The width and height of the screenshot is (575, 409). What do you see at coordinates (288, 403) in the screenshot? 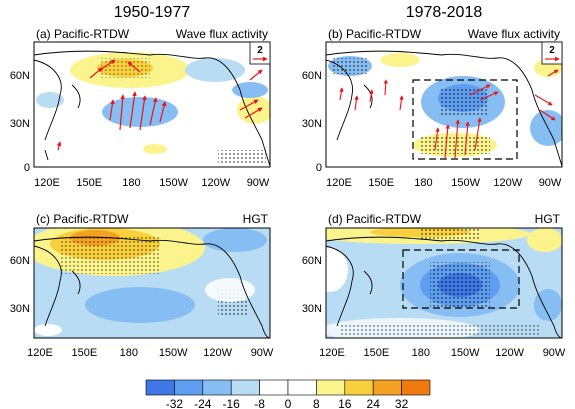
I see `colorbar-label: 0` at bounding box center [288, 403].